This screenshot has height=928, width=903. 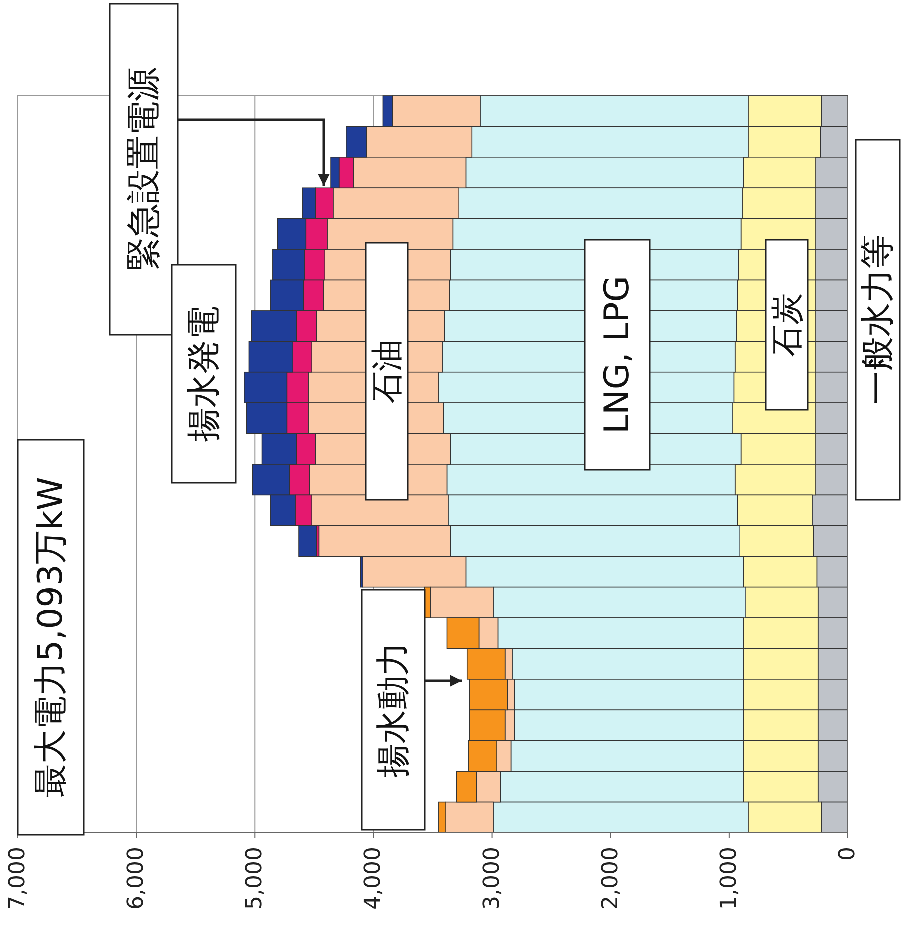 What do you see at coordinates (787, 325) in the screenshot?
I see `series-label: 石炭` at bounding box center [787, 325].